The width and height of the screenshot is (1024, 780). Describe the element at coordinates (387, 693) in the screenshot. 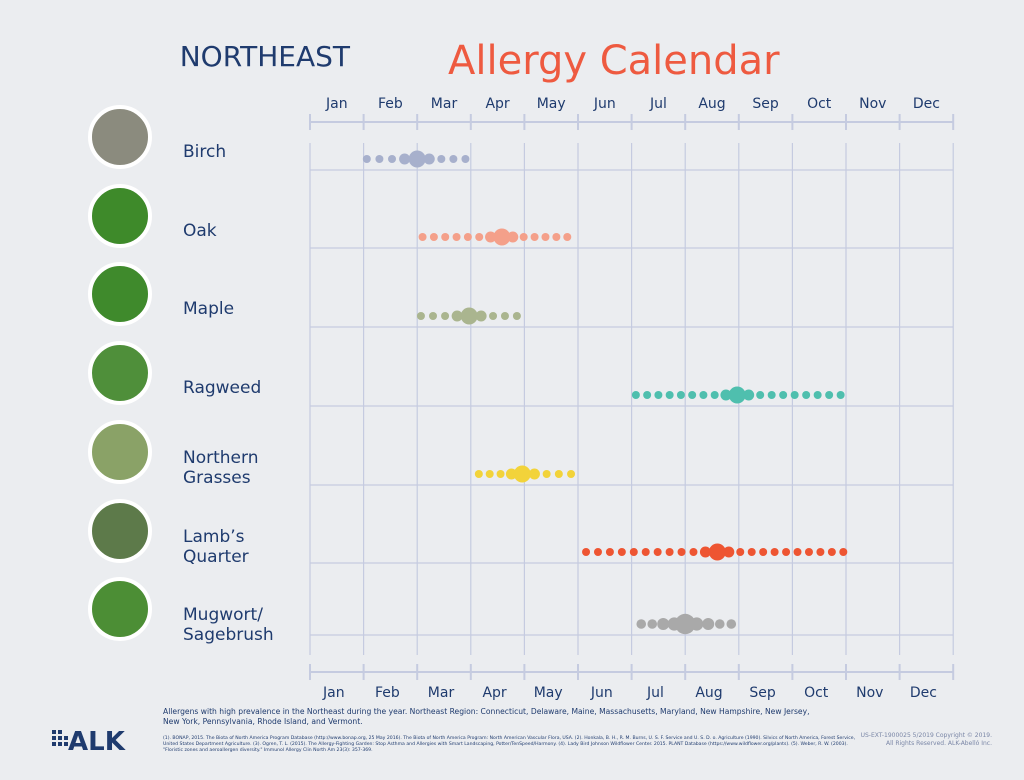

I see `month-label: Feb` at that location.